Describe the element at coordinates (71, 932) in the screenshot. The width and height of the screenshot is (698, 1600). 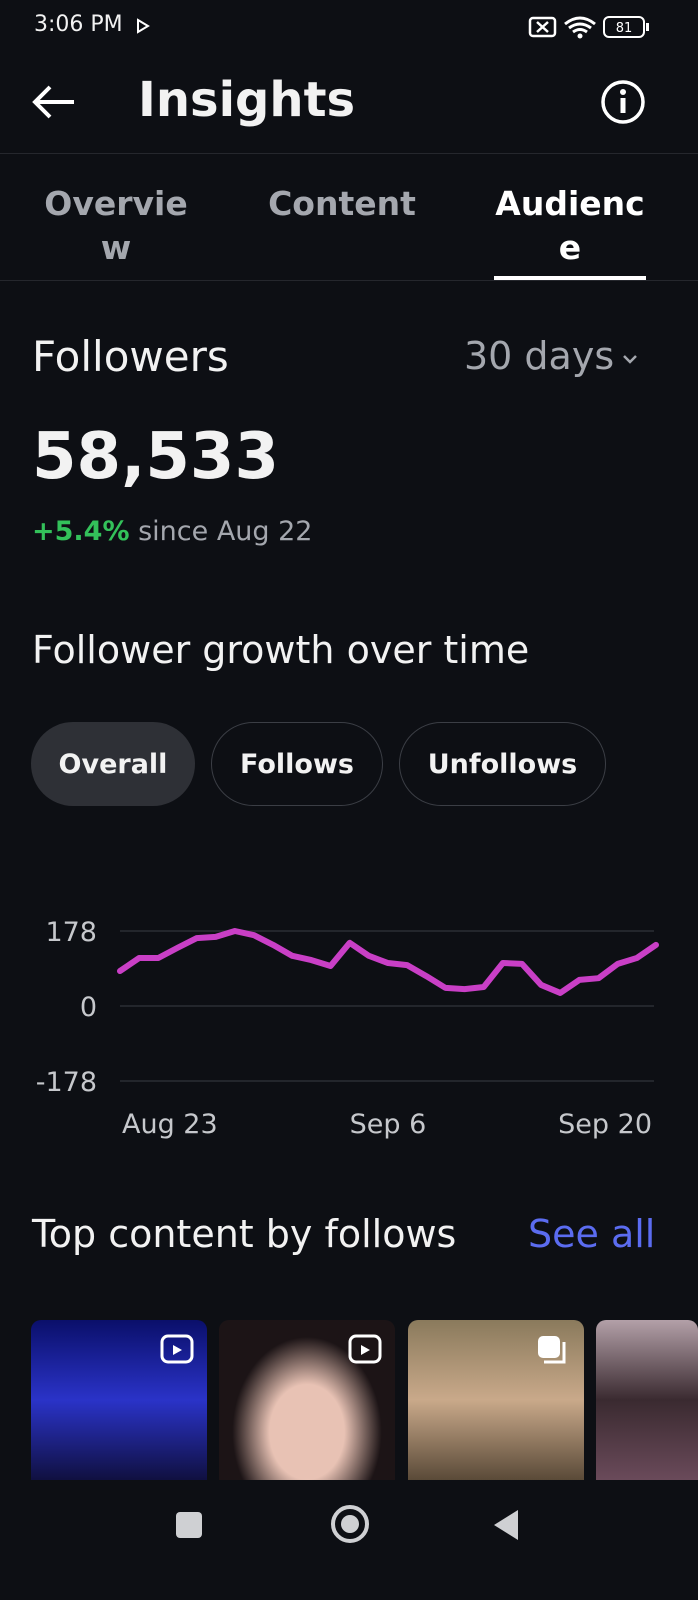
I see `y-tick-label: 178` at that location.